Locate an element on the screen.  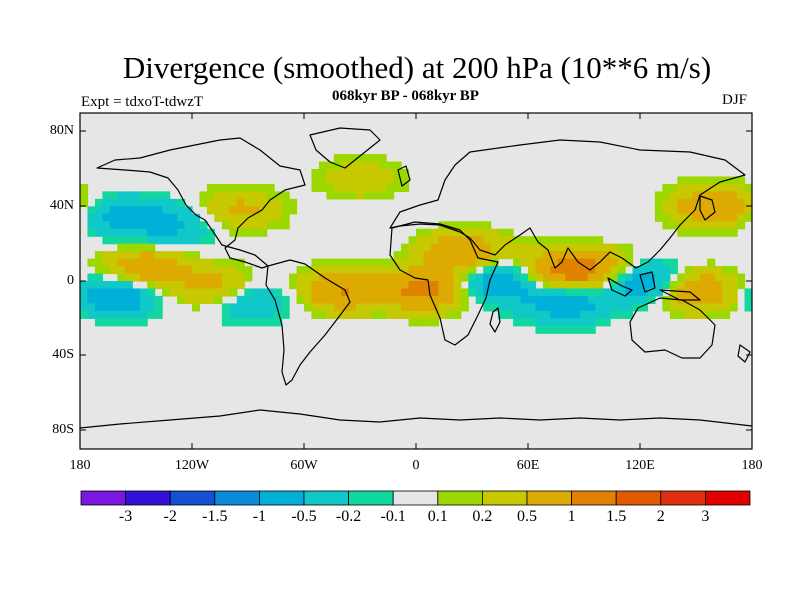
colorbar-label: -0.2 is located at coordinates (348, 516).